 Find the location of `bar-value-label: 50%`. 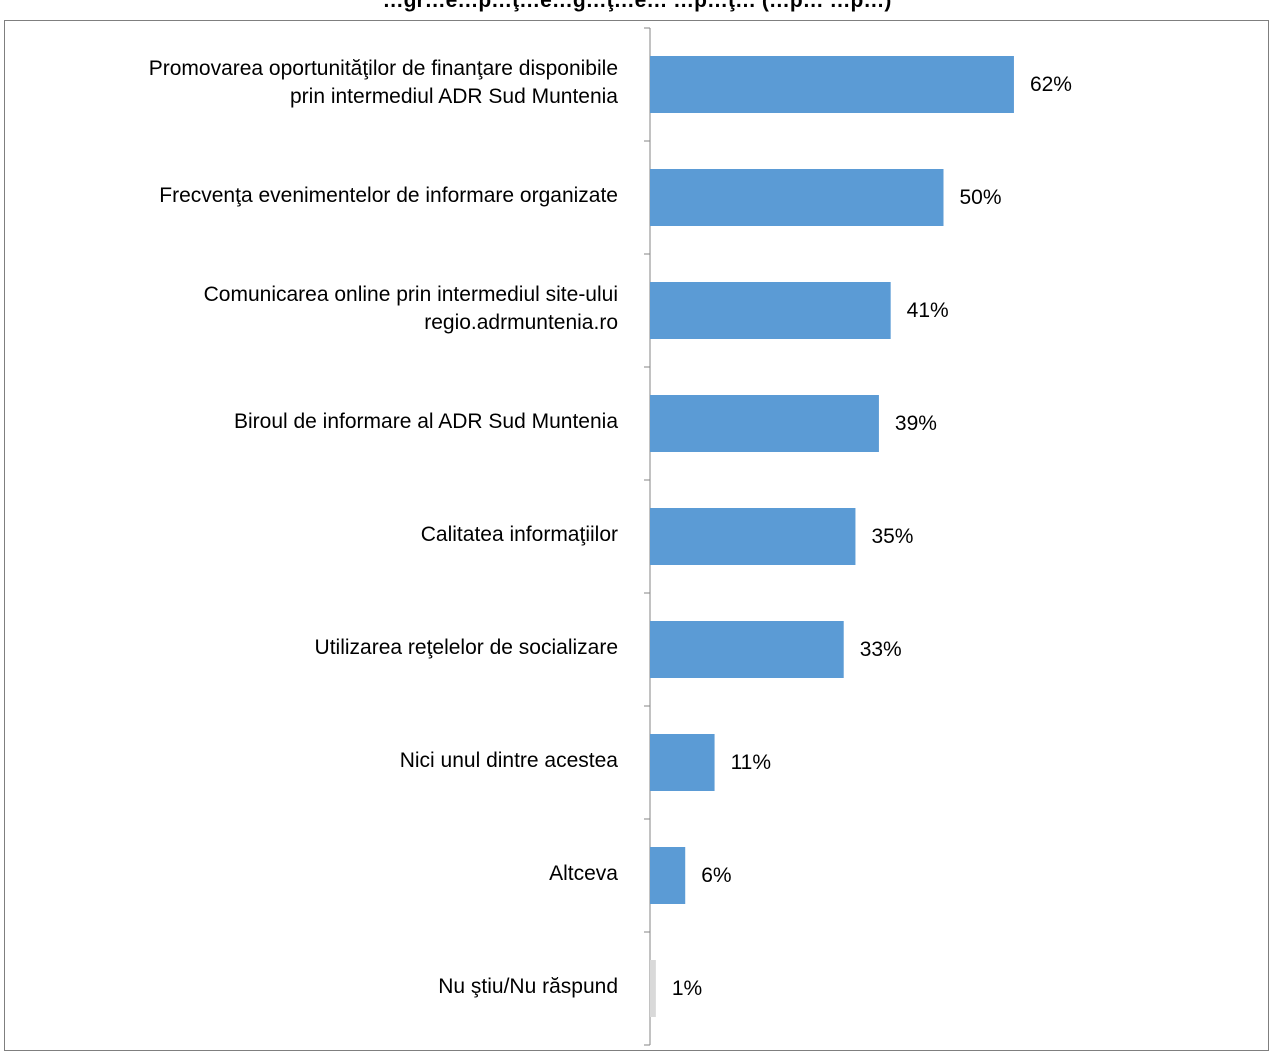

bar-value-label: 50% is located at coordinates (980, 197).